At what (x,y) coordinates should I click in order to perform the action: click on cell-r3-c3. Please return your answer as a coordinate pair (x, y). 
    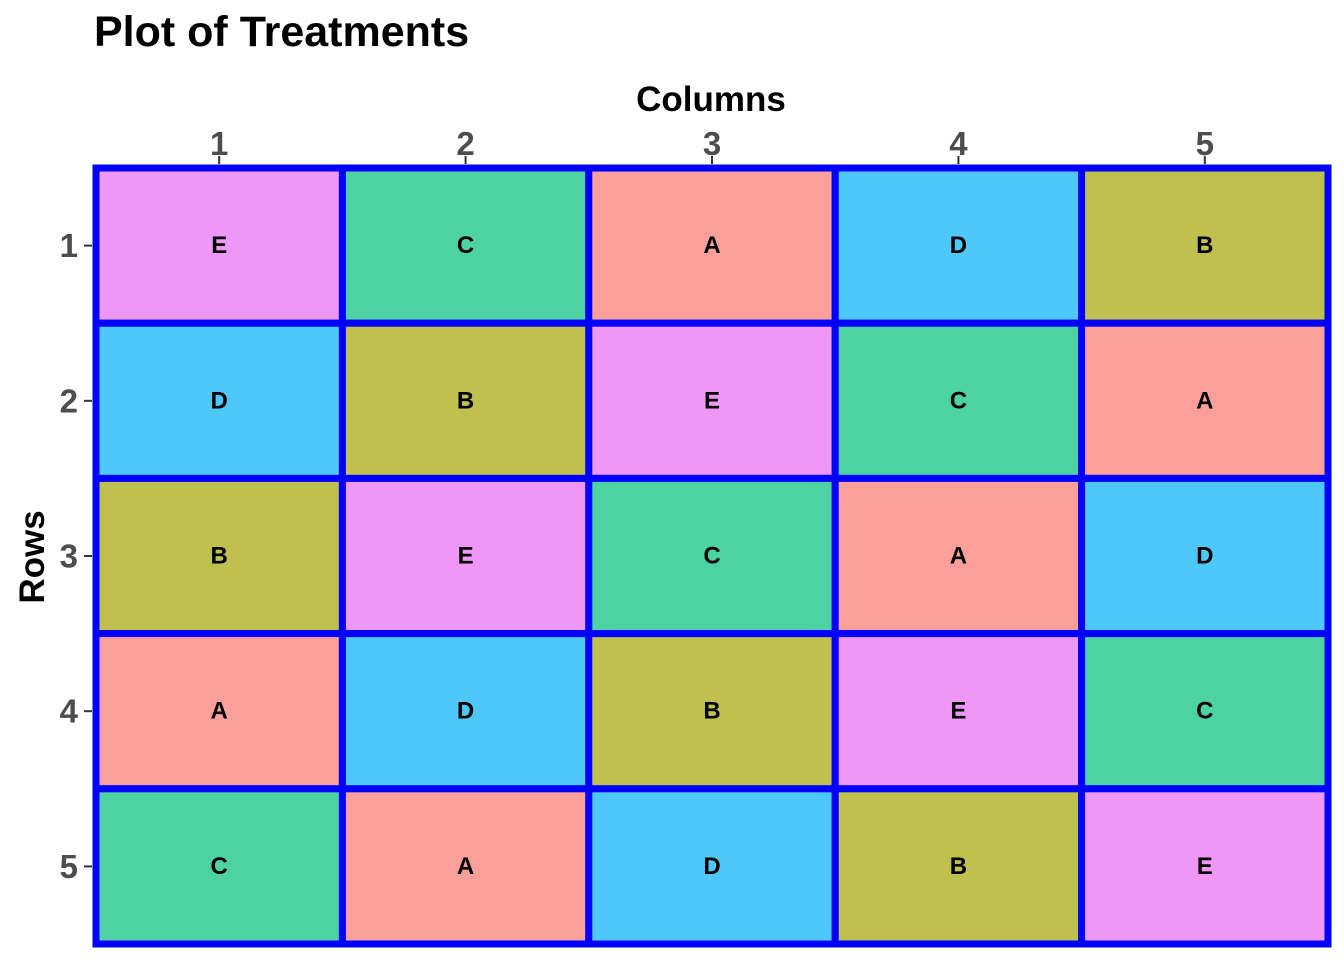
    Looking at the image, I should click on (712, 556).